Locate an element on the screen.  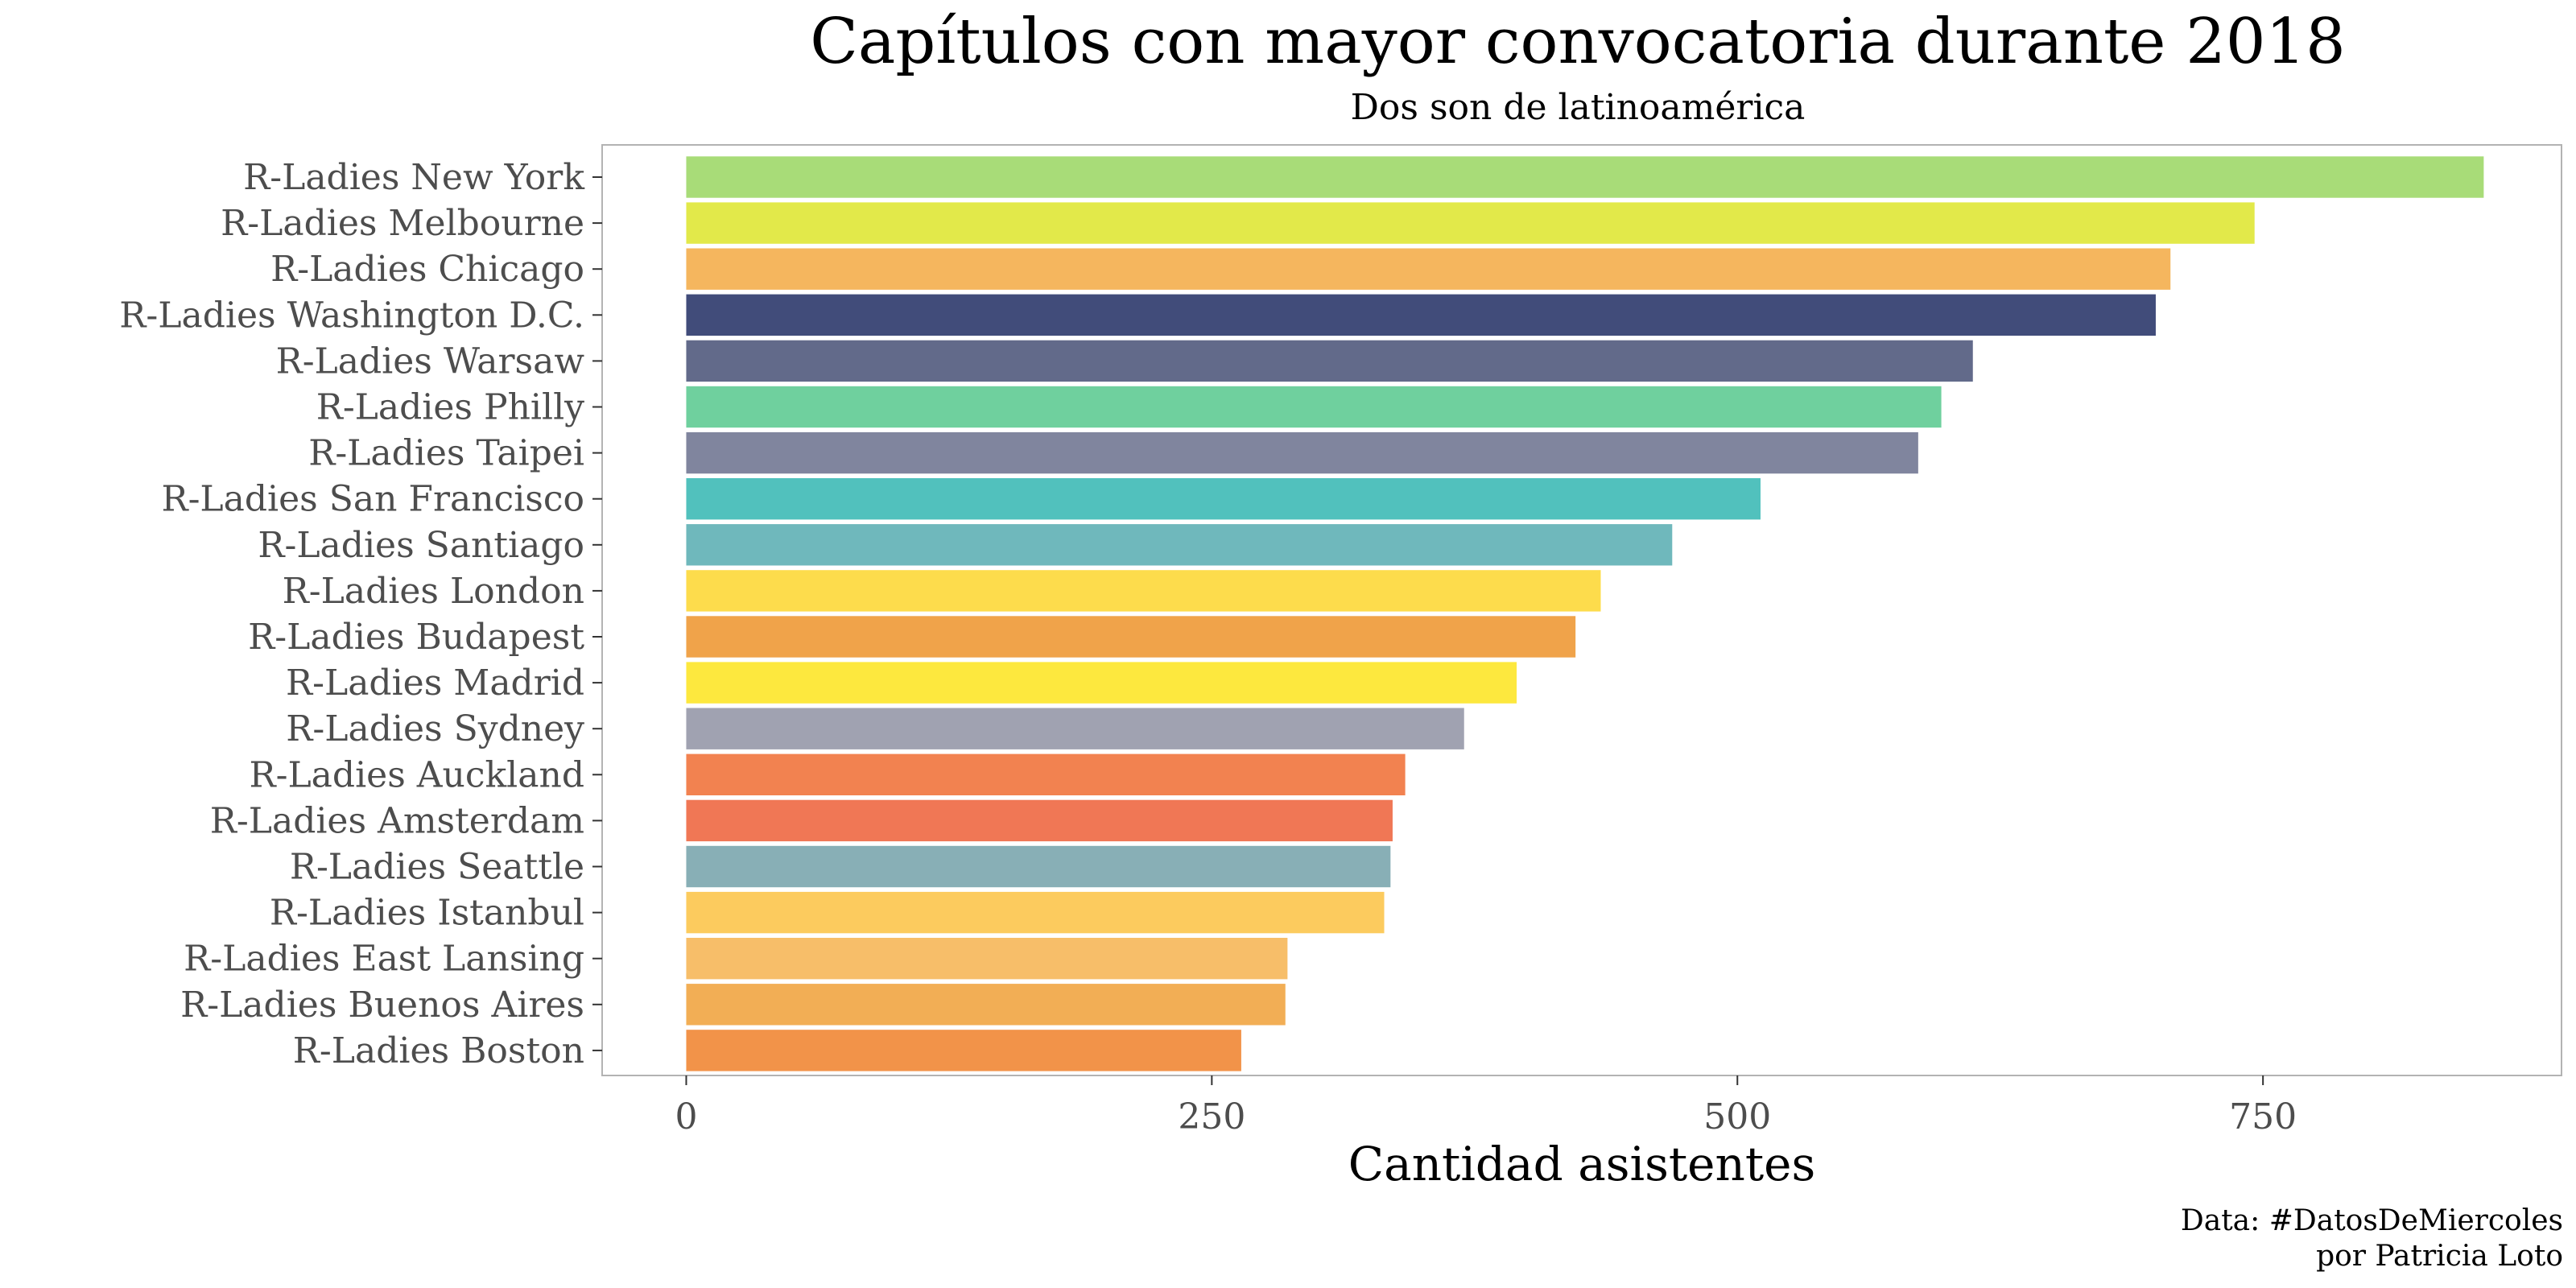
bar-r-ladies-philly is located at coordinates (1314, 407).